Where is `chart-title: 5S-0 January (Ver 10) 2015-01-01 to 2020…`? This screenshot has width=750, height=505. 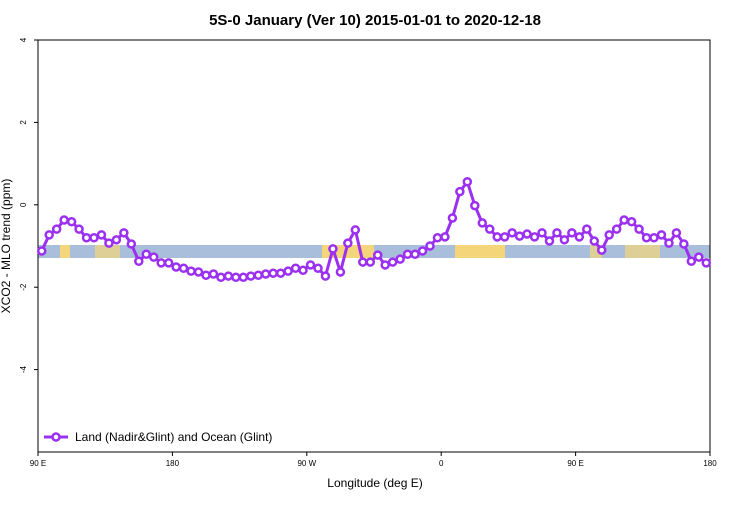 chart-title: 5S-0 January (Ver 10) 2015-01-01 to 2020… is located at coordinates (375, 20).